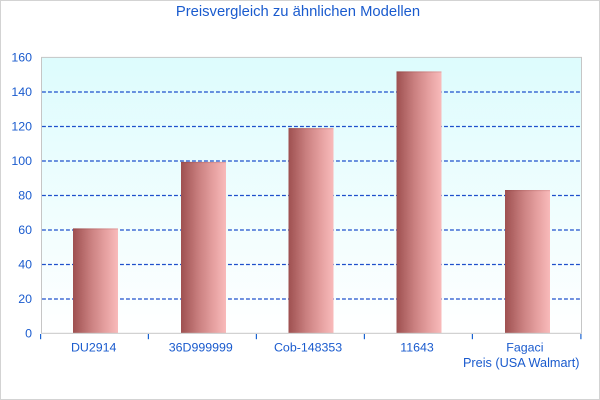  Describe the element at coordinates (521, 363) in the screenshot. I see `svg-text: Preis (USA Walmart)` at that location.